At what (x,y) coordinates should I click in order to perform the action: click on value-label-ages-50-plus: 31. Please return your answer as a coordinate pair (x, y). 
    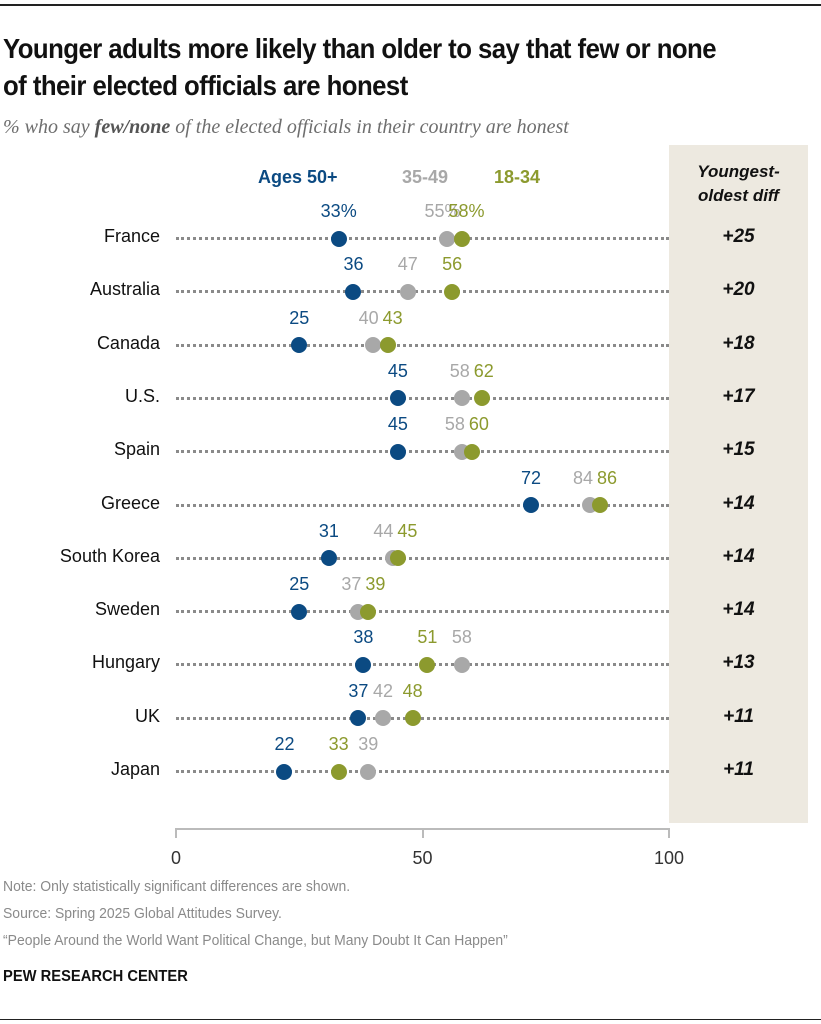
    Looking at the image, I should click on (328, 530).